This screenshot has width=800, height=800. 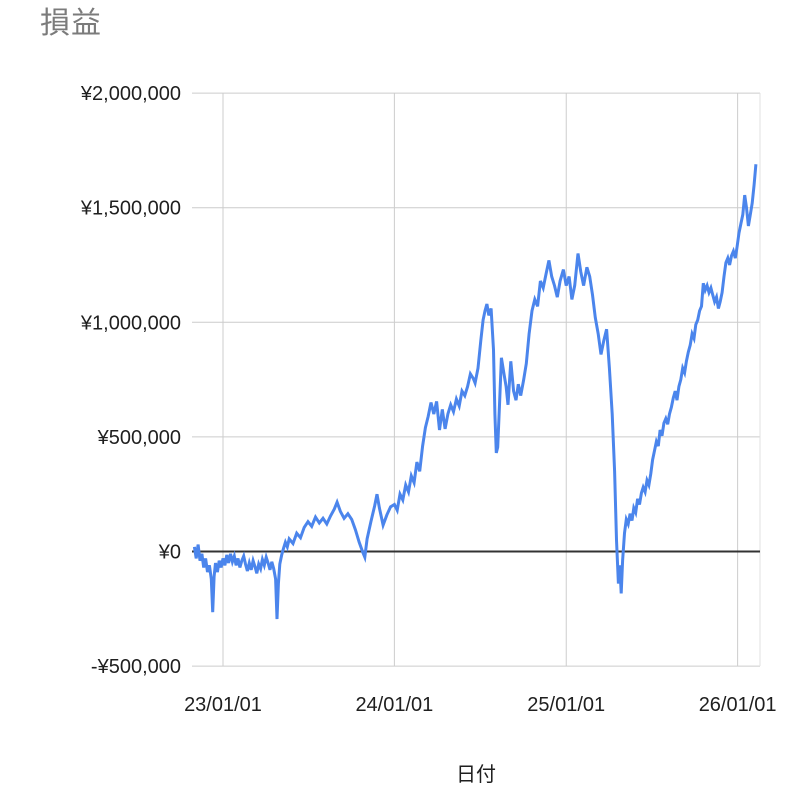 What do you see at coordinates (394, 705) in the screenshot?
I see `x-tick-label: 24/01/01` at bounding box center [394, 705].